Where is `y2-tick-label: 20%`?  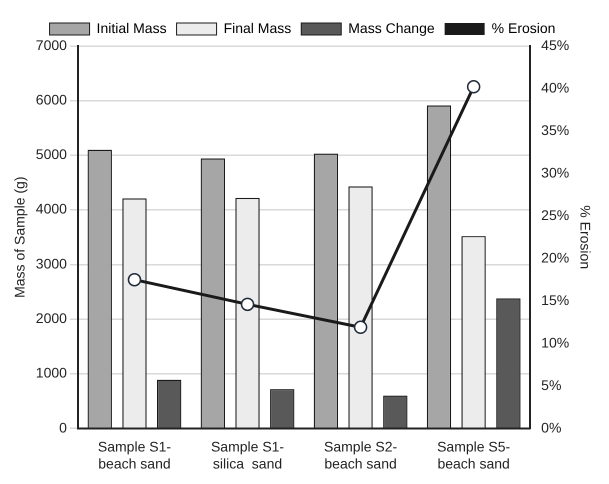
y2-tick-label: 20% is located at coordinates (555, 257).